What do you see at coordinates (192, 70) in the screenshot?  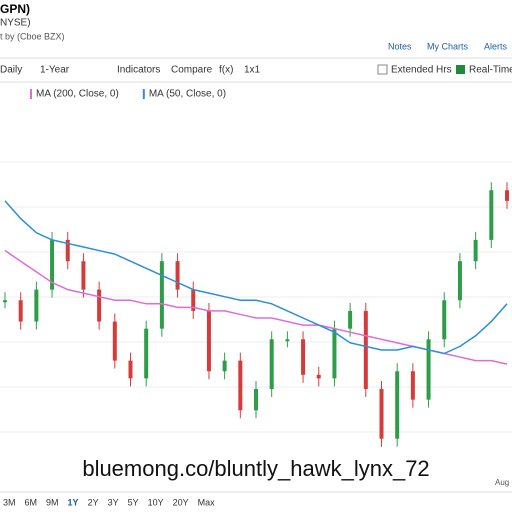 I see `compare: Compare` at bounding box center [192, 70].